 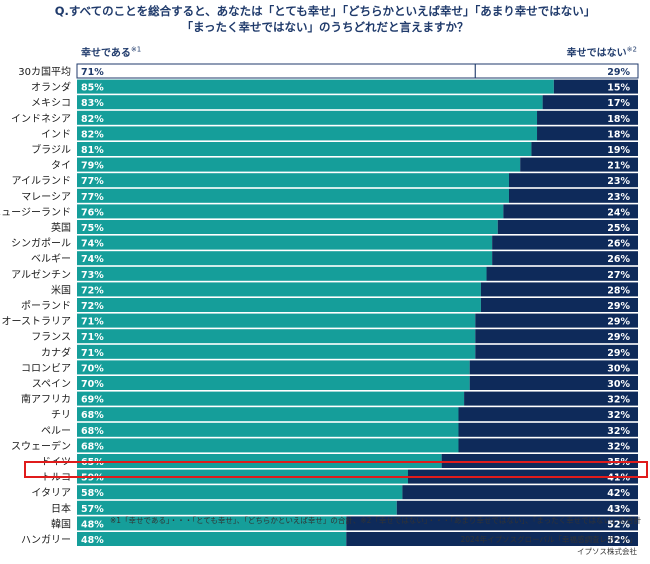 I want to click on data-label-unhappy: 25%, so click(x=618, y=228).